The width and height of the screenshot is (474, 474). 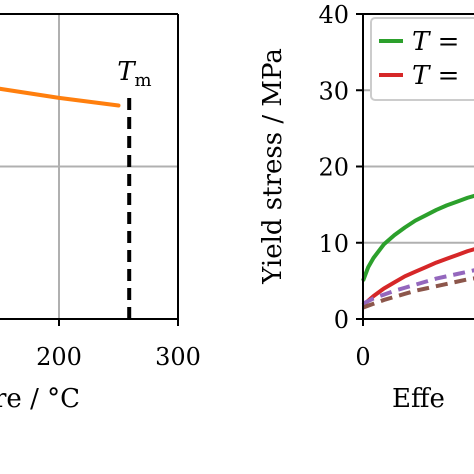 I want to click on right-y-ticks: 0 10 20 30 40, so click(x=340, y=167).